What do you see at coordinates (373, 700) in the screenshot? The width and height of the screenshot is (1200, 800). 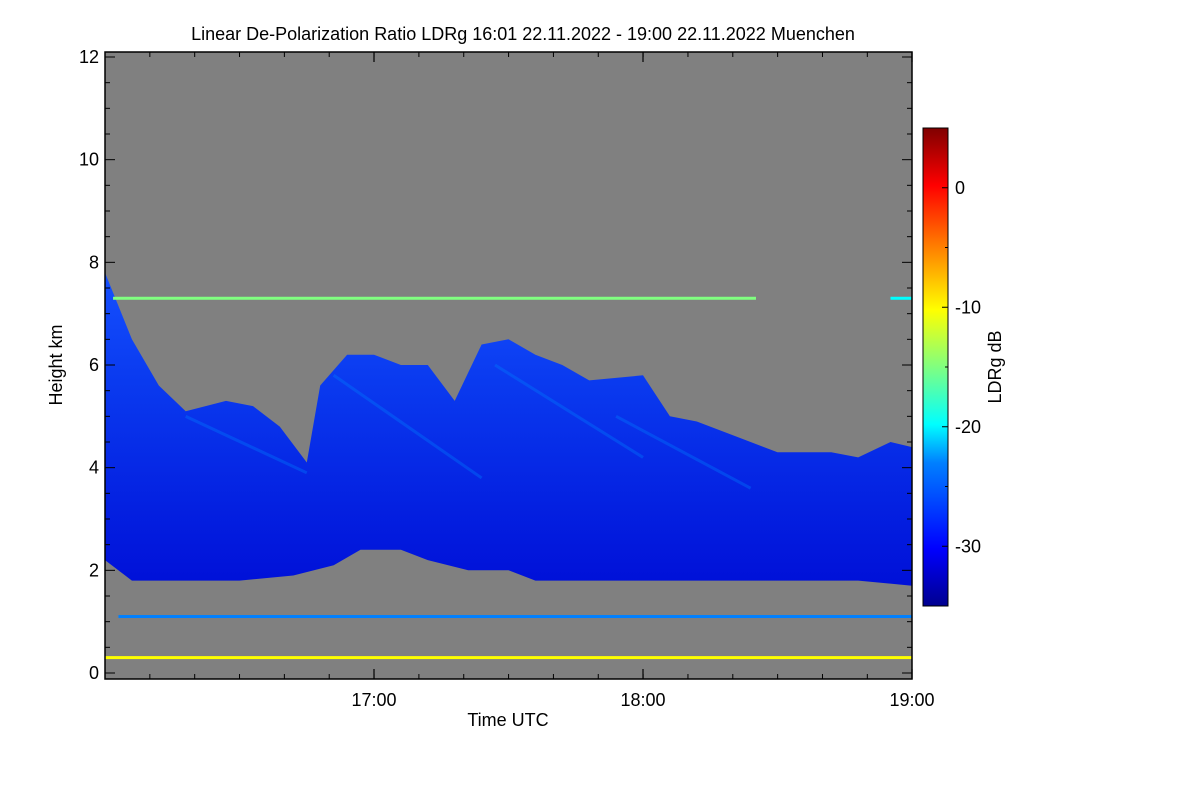 I see `x-tick-label: 17:00` at bounding box center [373, 700].